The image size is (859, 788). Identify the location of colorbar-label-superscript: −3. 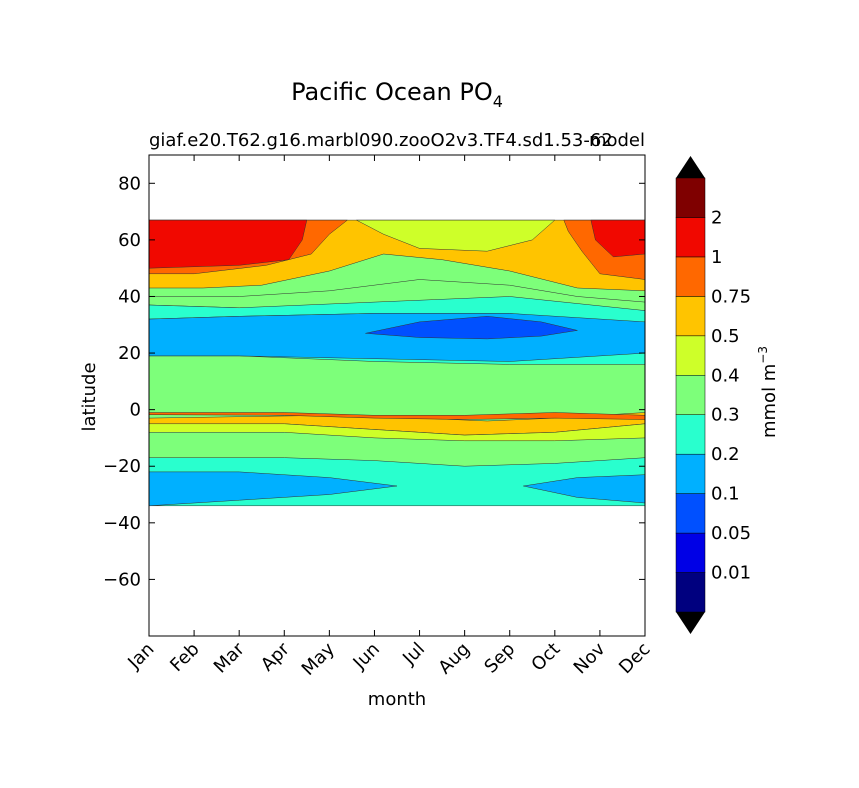
(763, 355).